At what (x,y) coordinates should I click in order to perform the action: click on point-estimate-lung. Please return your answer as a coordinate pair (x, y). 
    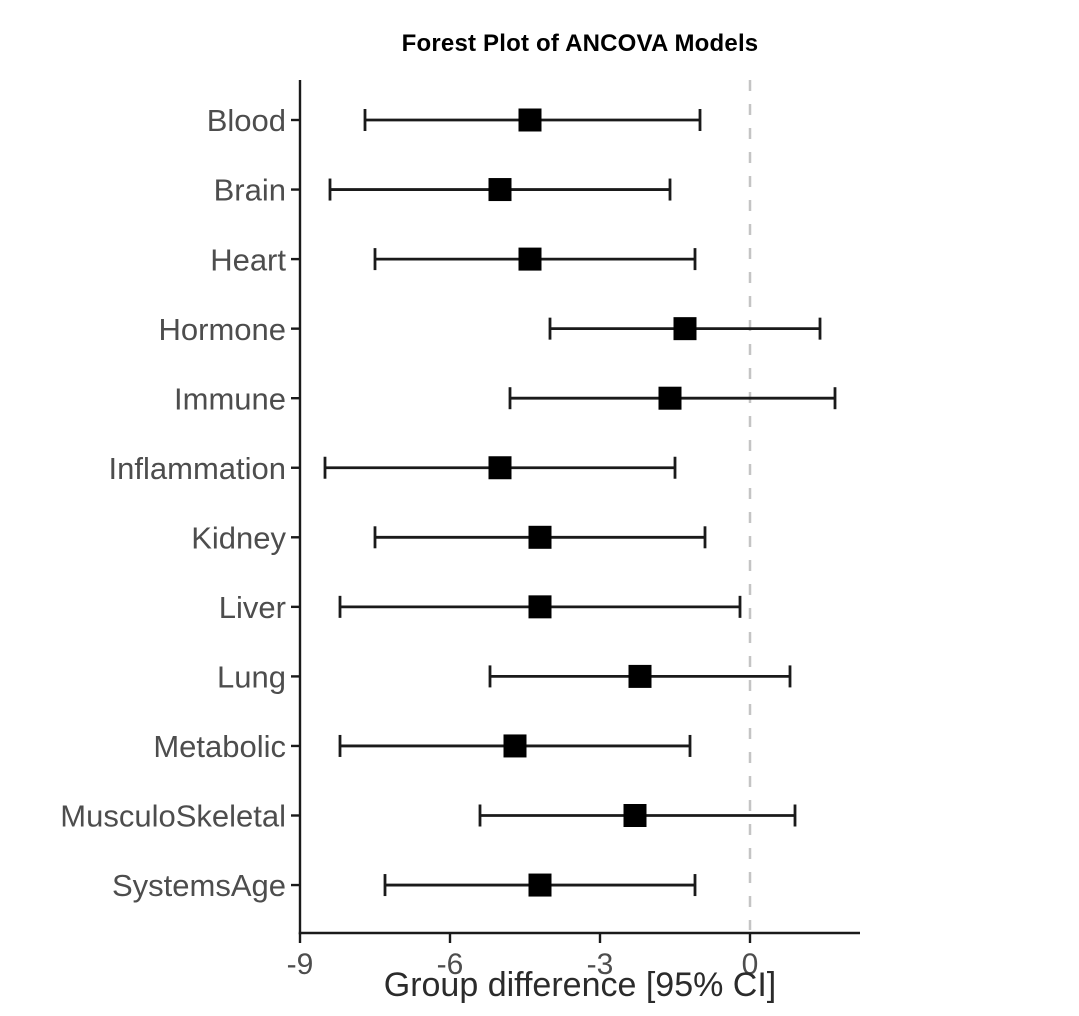
    Looking at the image, I should click on (640, 676).